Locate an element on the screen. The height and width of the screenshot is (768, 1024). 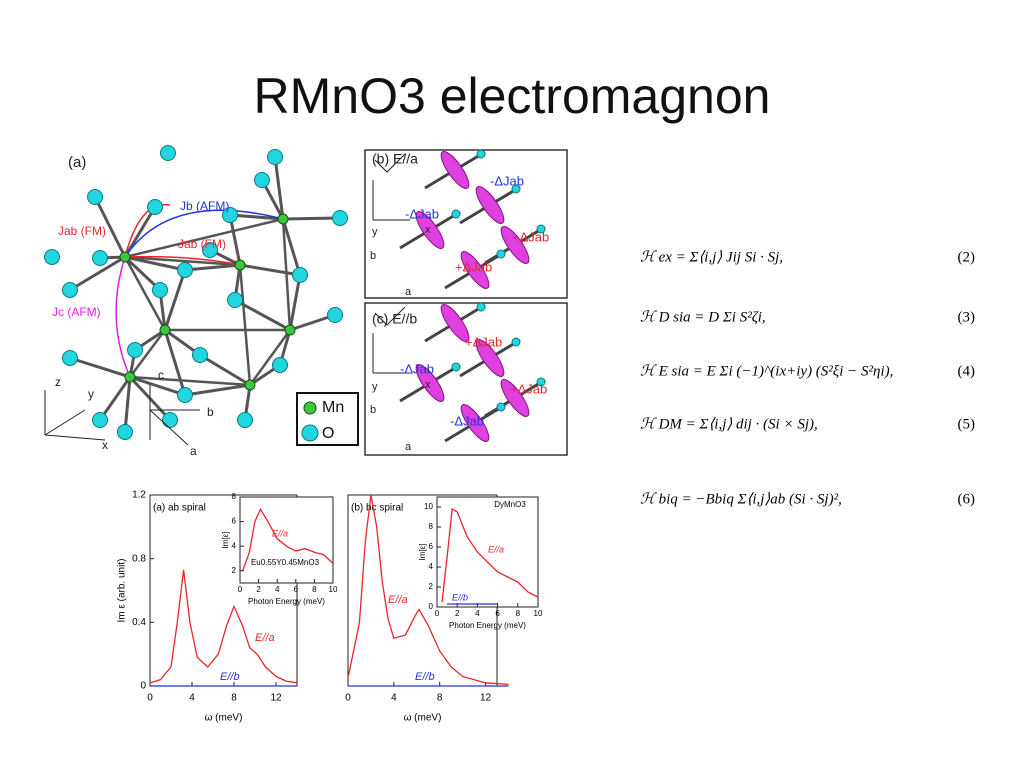
panel-b-label: y is located at coordinates (375, 232).